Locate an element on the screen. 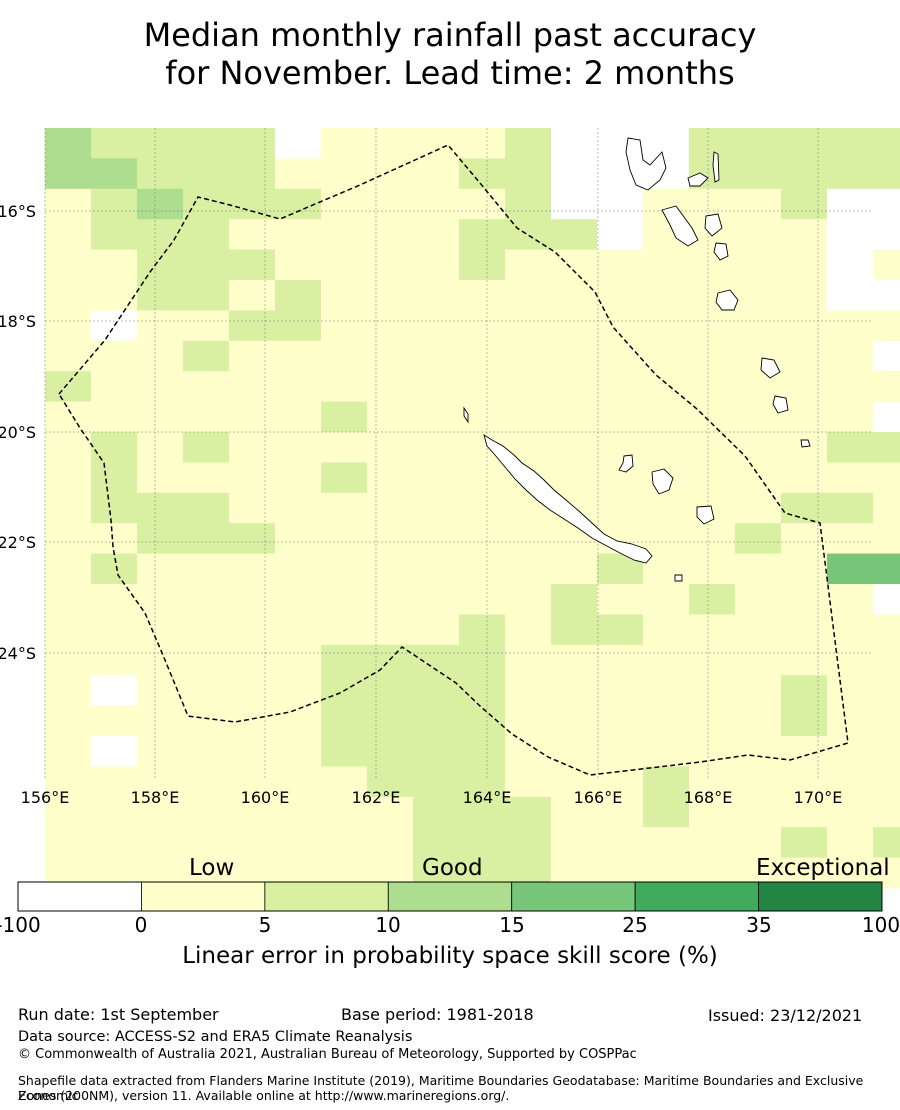 The height and width of the screenshot is (1110, 900). colorbar-tick: 25 is located at coordinates (635, 925).